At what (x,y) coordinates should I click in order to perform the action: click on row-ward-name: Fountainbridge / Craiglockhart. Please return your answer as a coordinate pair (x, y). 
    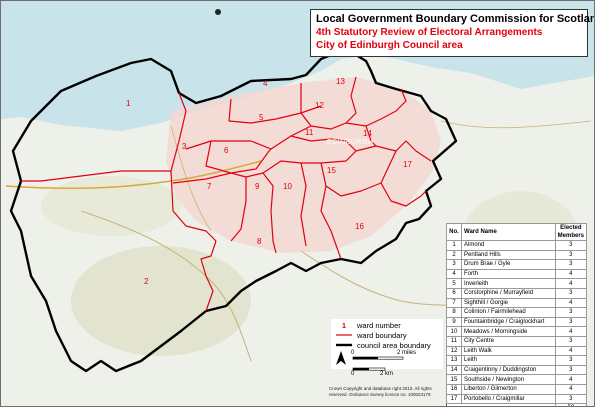
    Looking at the image, I should click on (508, 322).